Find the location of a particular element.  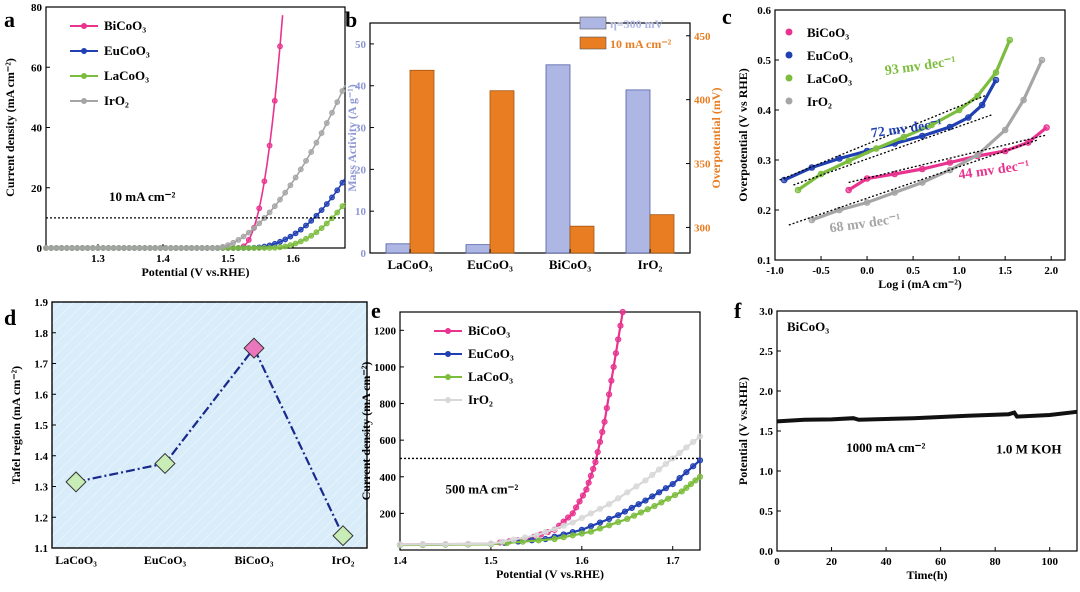

y-axis-label: Overpotential (V vs RHE) is located at coordinates (743, 134).